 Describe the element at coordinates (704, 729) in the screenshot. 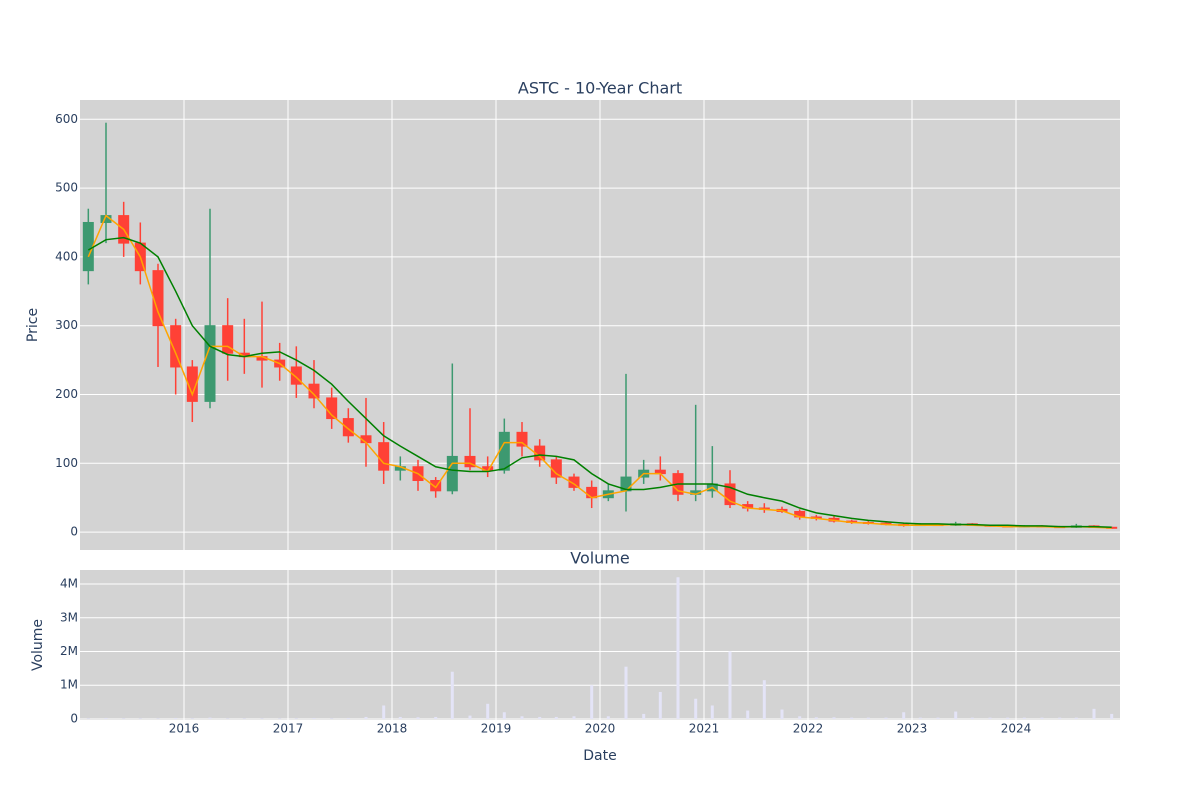

I see `x-tick-label: 2021` at that location.